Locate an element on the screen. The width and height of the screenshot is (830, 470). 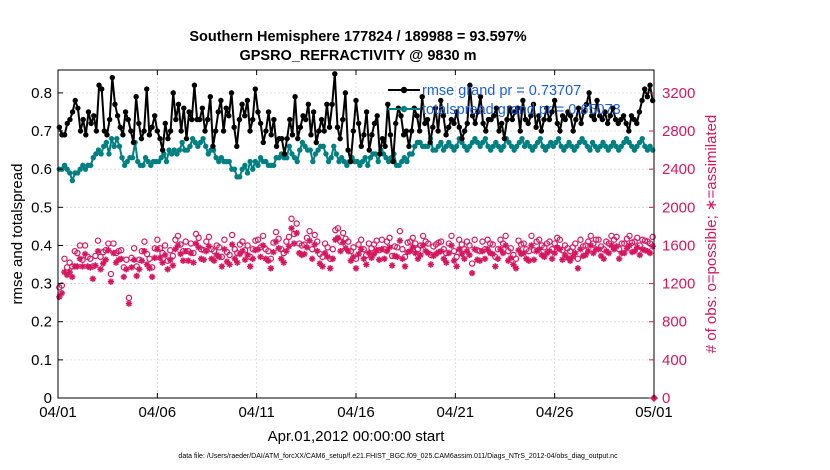
y-left-tick-label: 0.6 is located at coordinates (41, 169).